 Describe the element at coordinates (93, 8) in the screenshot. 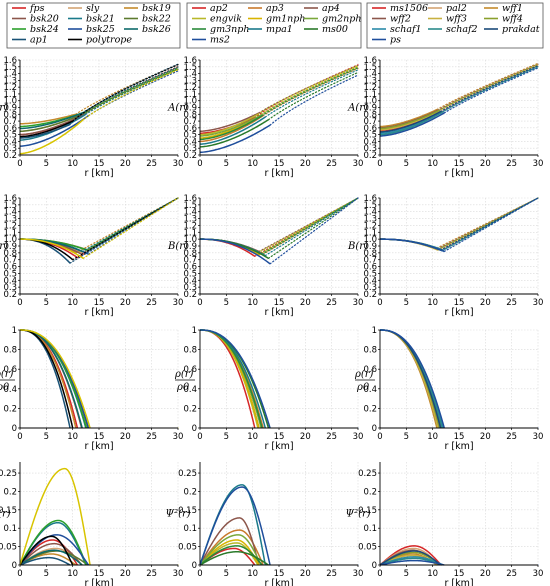

I see `legend-label: sly` at that location.